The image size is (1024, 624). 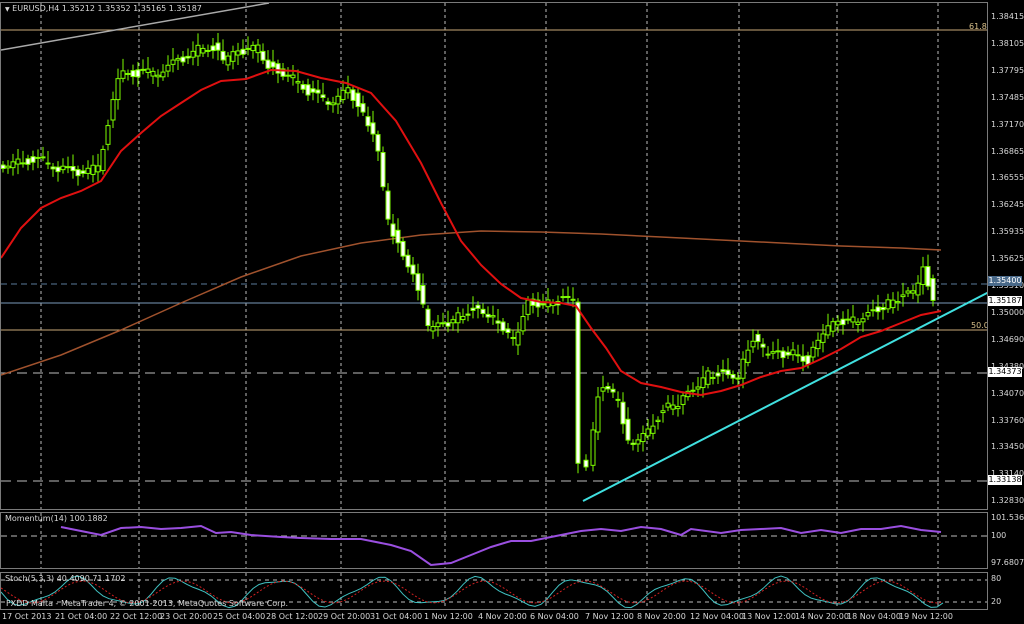 I want to click on time-tick-label: 21 Oct 04:00, so click(x=81, y=616).